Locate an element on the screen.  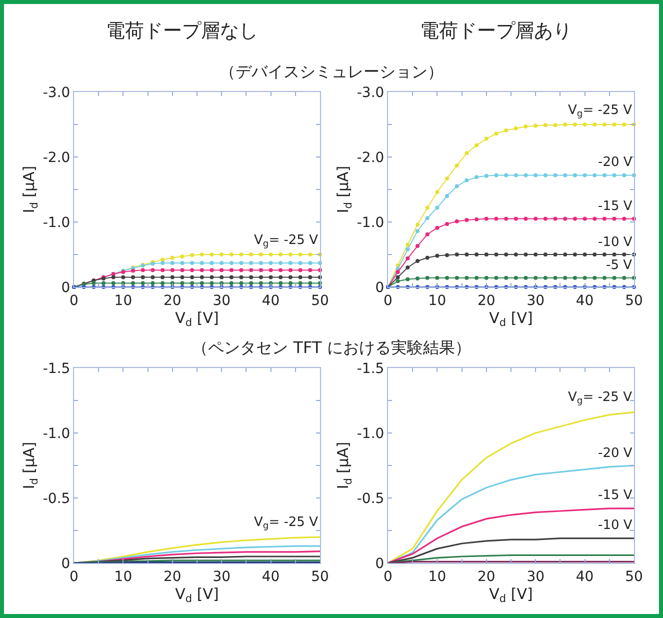
chart-title: 電荷ドープ層あり is located at coordinates (496, 31).